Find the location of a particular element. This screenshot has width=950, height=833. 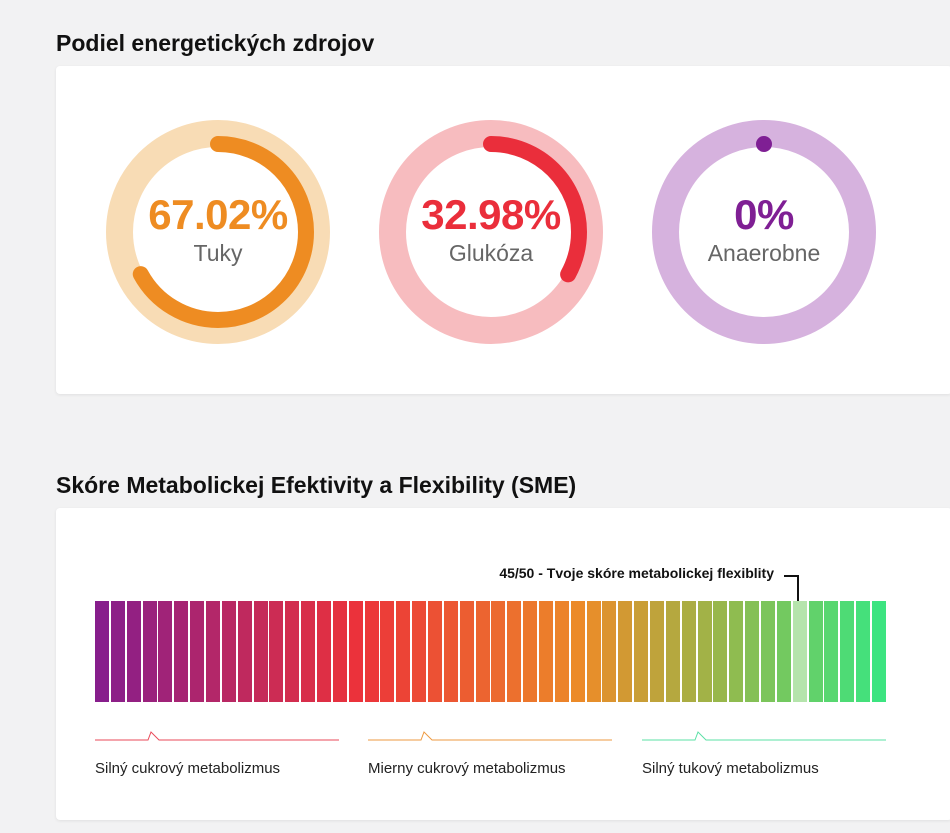

legend-line-strong-fat-path is located at coordinates (764, 736).